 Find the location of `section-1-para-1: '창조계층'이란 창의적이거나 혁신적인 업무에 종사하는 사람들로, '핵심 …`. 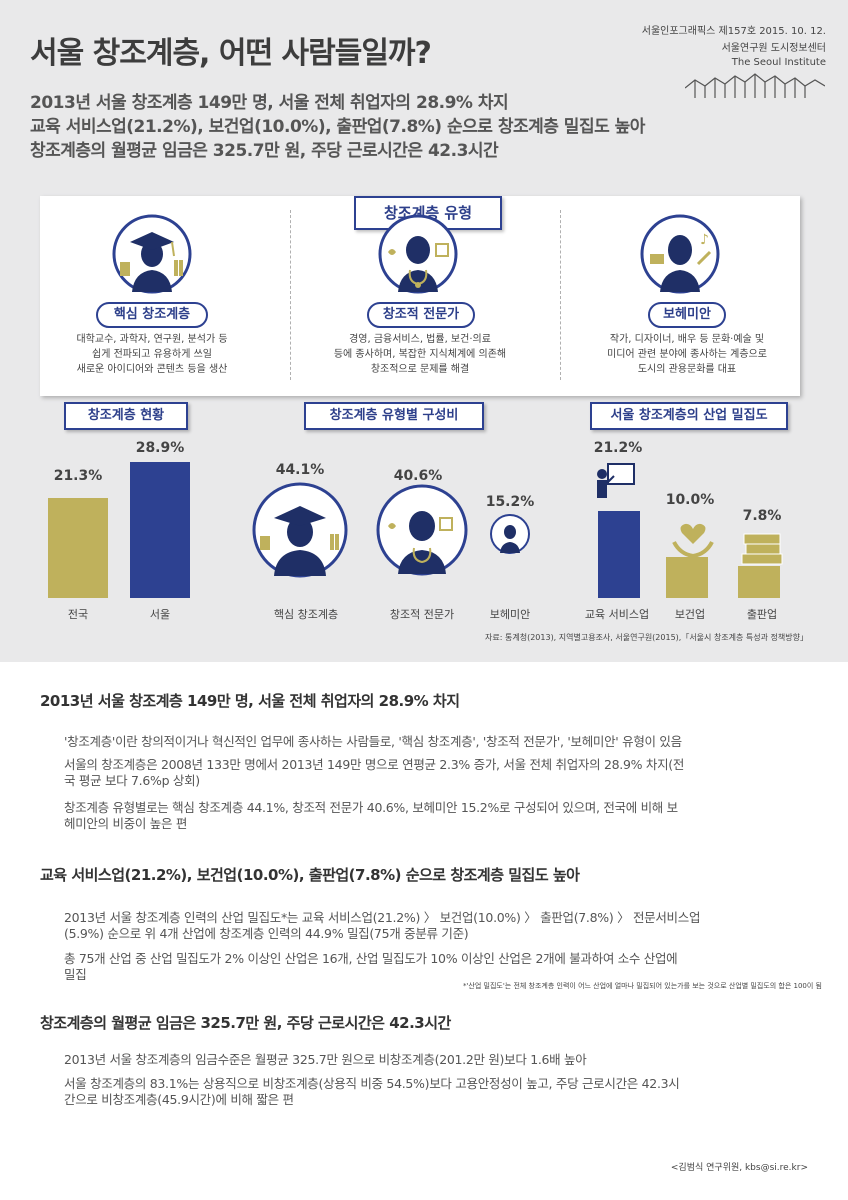

section-1-para-1: '창조계층'이란 창의적이거나 혁신적인 업무에 종사하는 사람들로, '핵심 … is located at coordinates (373, 741).